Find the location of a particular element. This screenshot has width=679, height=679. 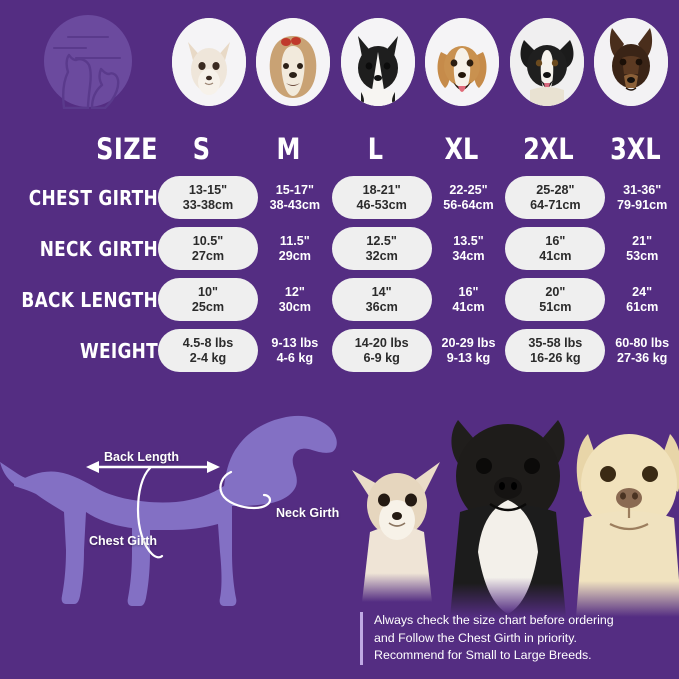

table-cell: 31-36" 79-91cm is located at coordinates (642, 197).